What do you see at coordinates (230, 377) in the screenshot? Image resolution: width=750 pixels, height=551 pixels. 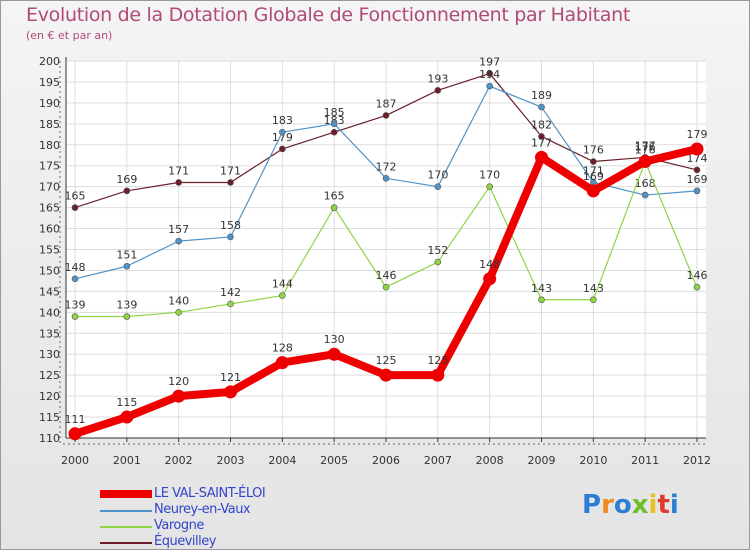 I see `data-label: 121` at bounding box center [230, 377].